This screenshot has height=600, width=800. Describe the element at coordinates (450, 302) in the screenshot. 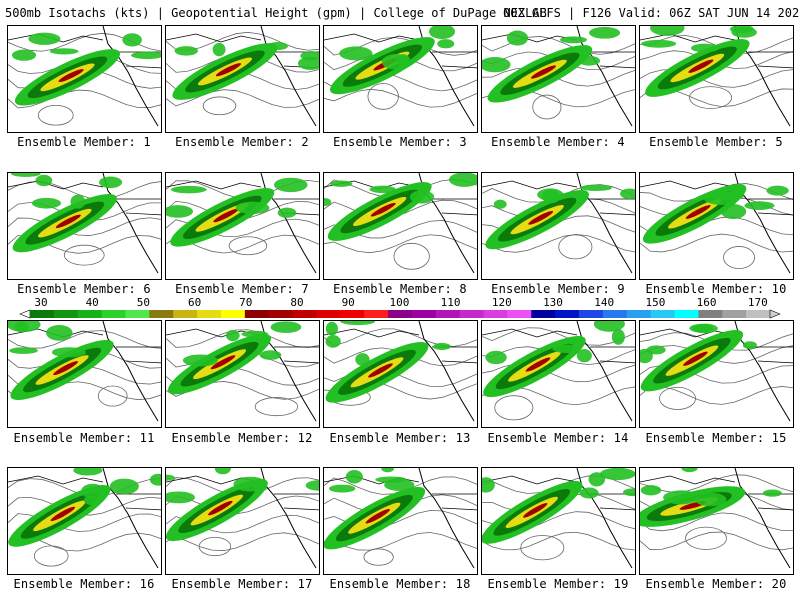

I see `colorbar-tick-label: 110` at that location.